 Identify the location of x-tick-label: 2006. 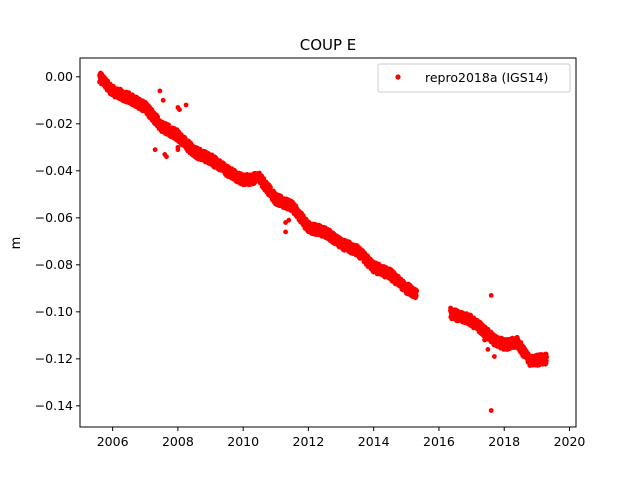
(113, 441).